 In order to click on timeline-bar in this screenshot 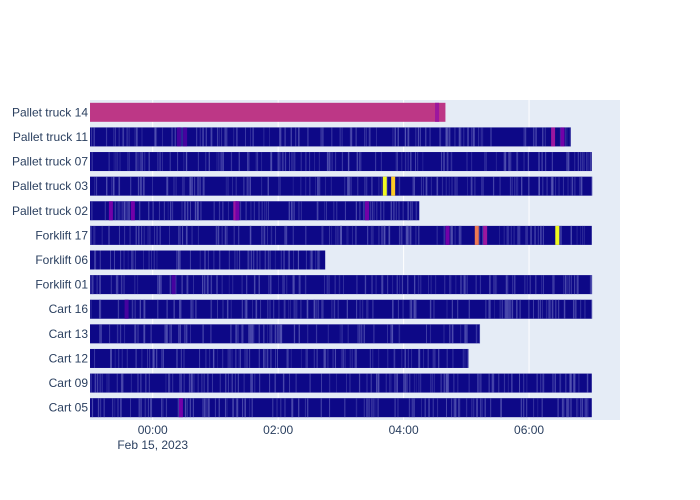, I will do `click(341, 309)`.